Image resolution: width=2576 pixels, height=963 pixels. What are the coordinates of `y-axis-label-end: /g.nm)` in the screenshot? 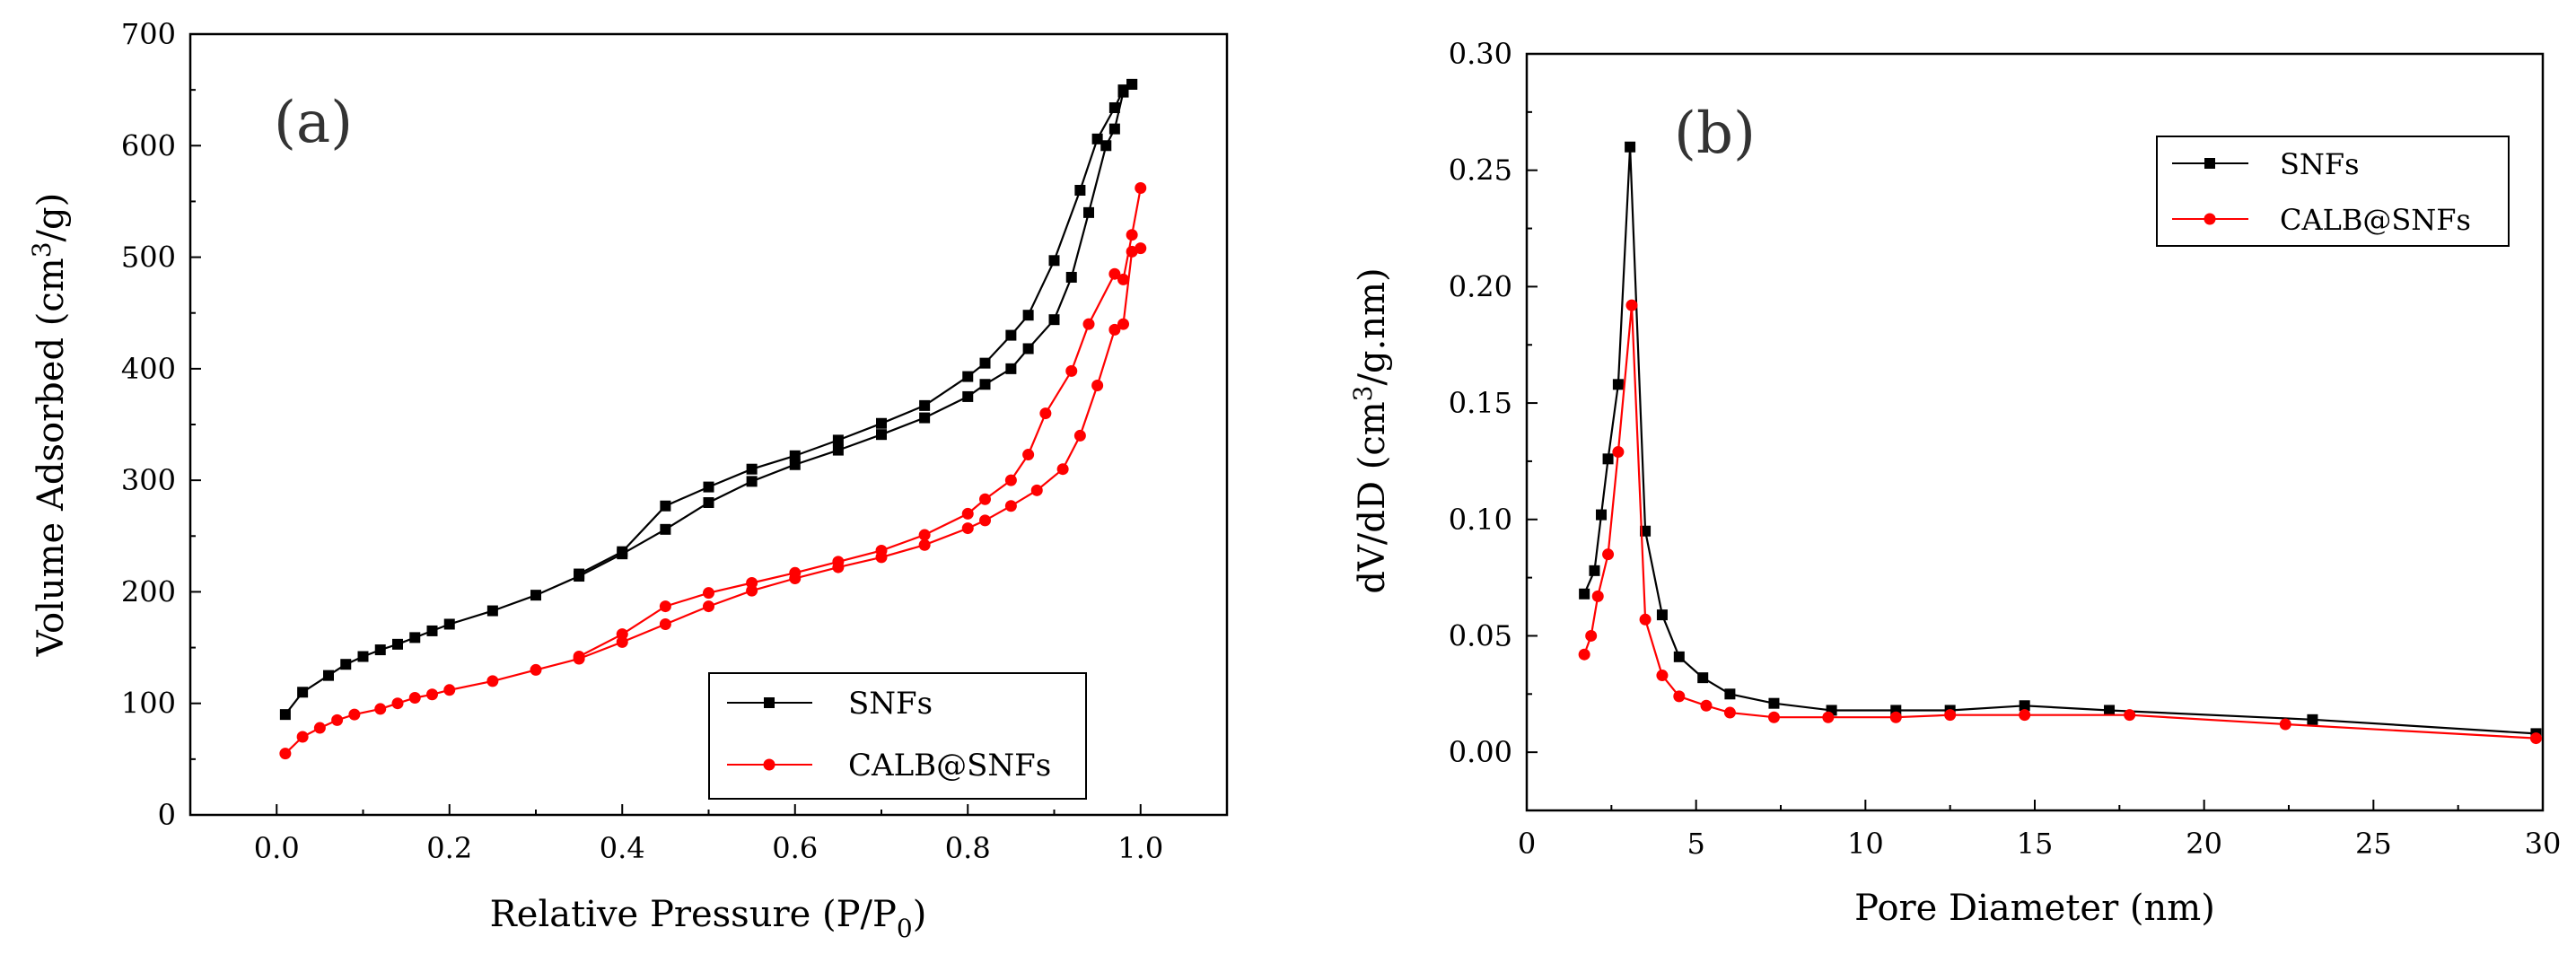 It's located at (1372, 326).